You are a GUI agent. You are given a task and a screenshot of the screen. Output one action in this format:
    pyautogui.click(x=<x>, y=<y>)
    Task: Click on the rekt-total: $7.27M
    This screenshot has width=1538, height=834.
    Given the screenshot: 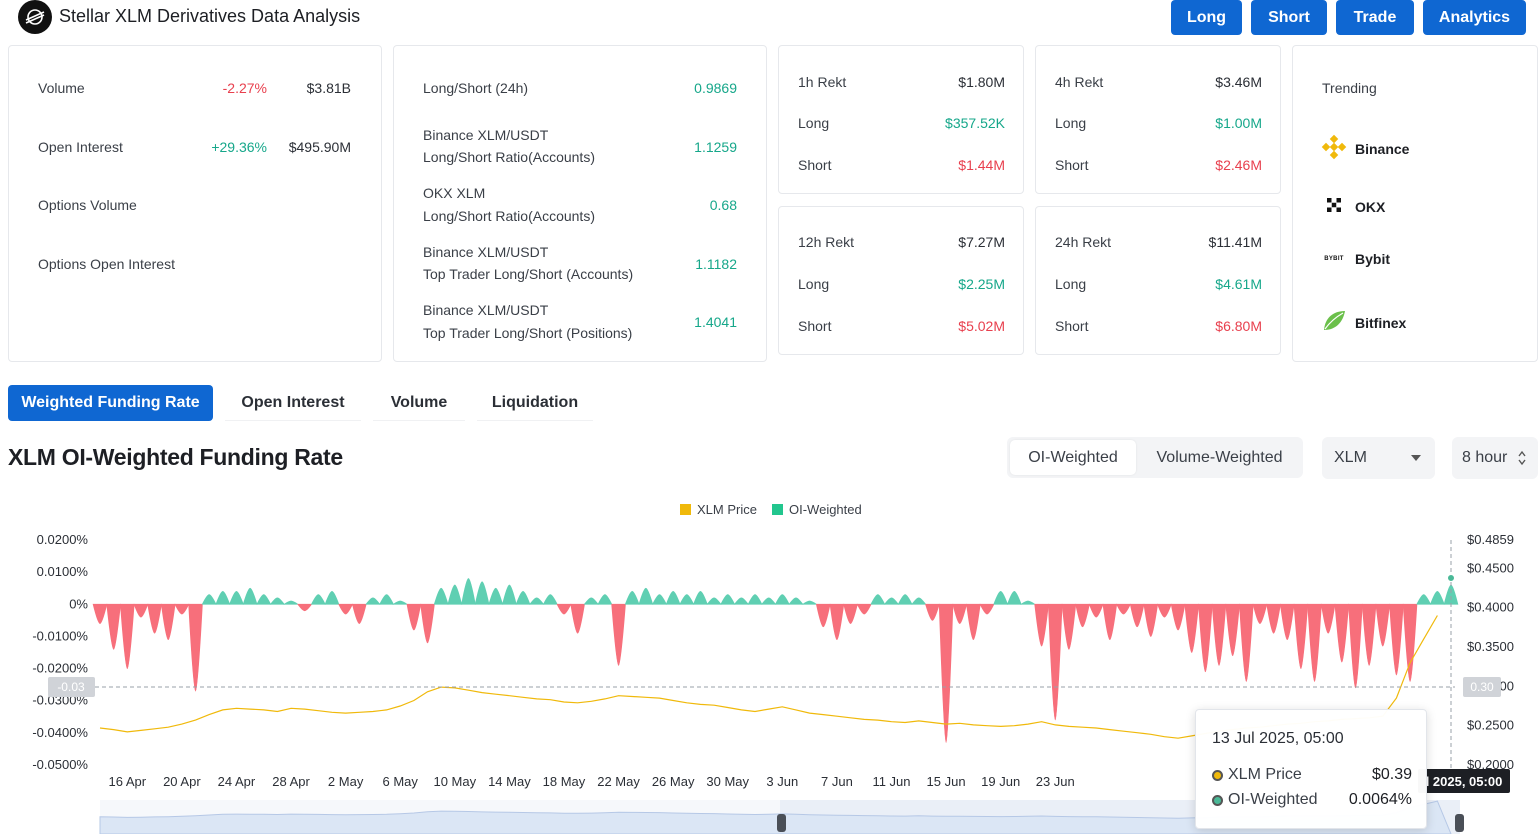 What is the action you would take?
    pyautogui.click(x=981, y=242)
    